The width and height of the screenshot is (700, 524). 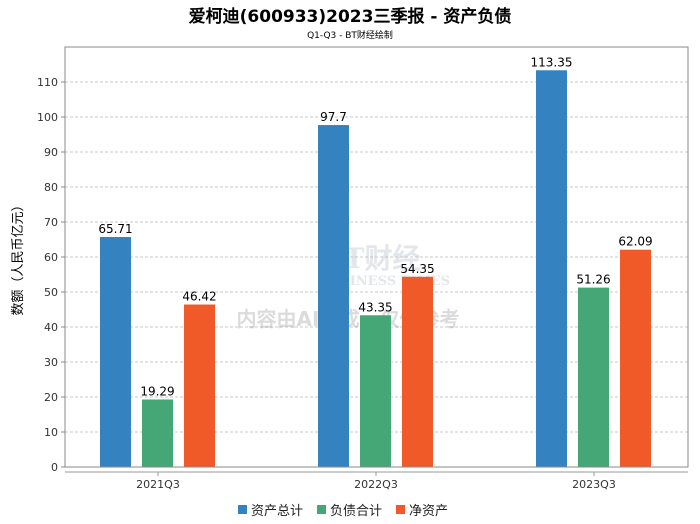 I want to click on y-tick-label: 20, so click(x=51, y=397).